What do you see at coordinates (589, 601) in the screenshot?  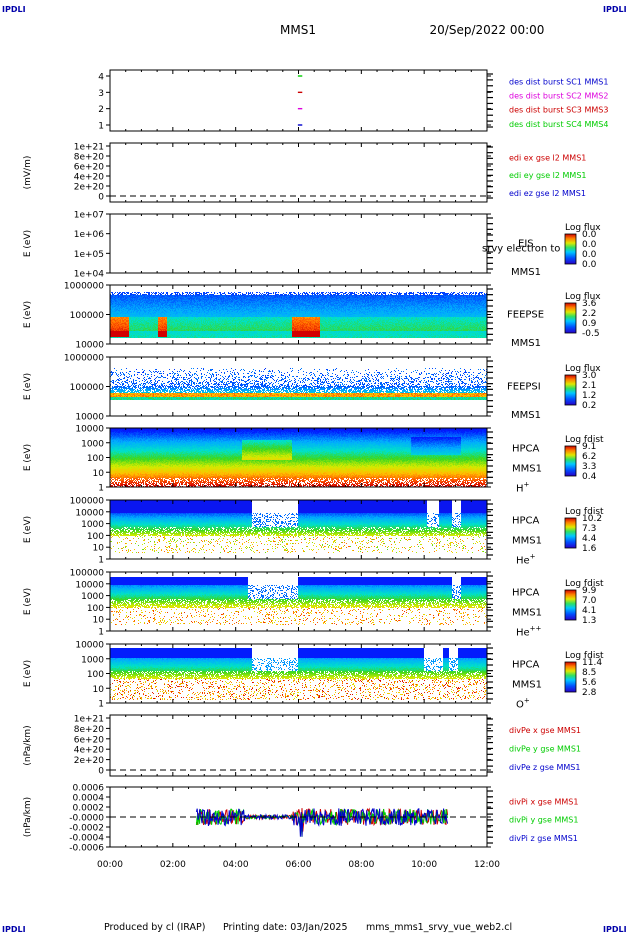 I see `colorbar-value-hpca_hepp: 7.0` at bounding box center [589, 601].